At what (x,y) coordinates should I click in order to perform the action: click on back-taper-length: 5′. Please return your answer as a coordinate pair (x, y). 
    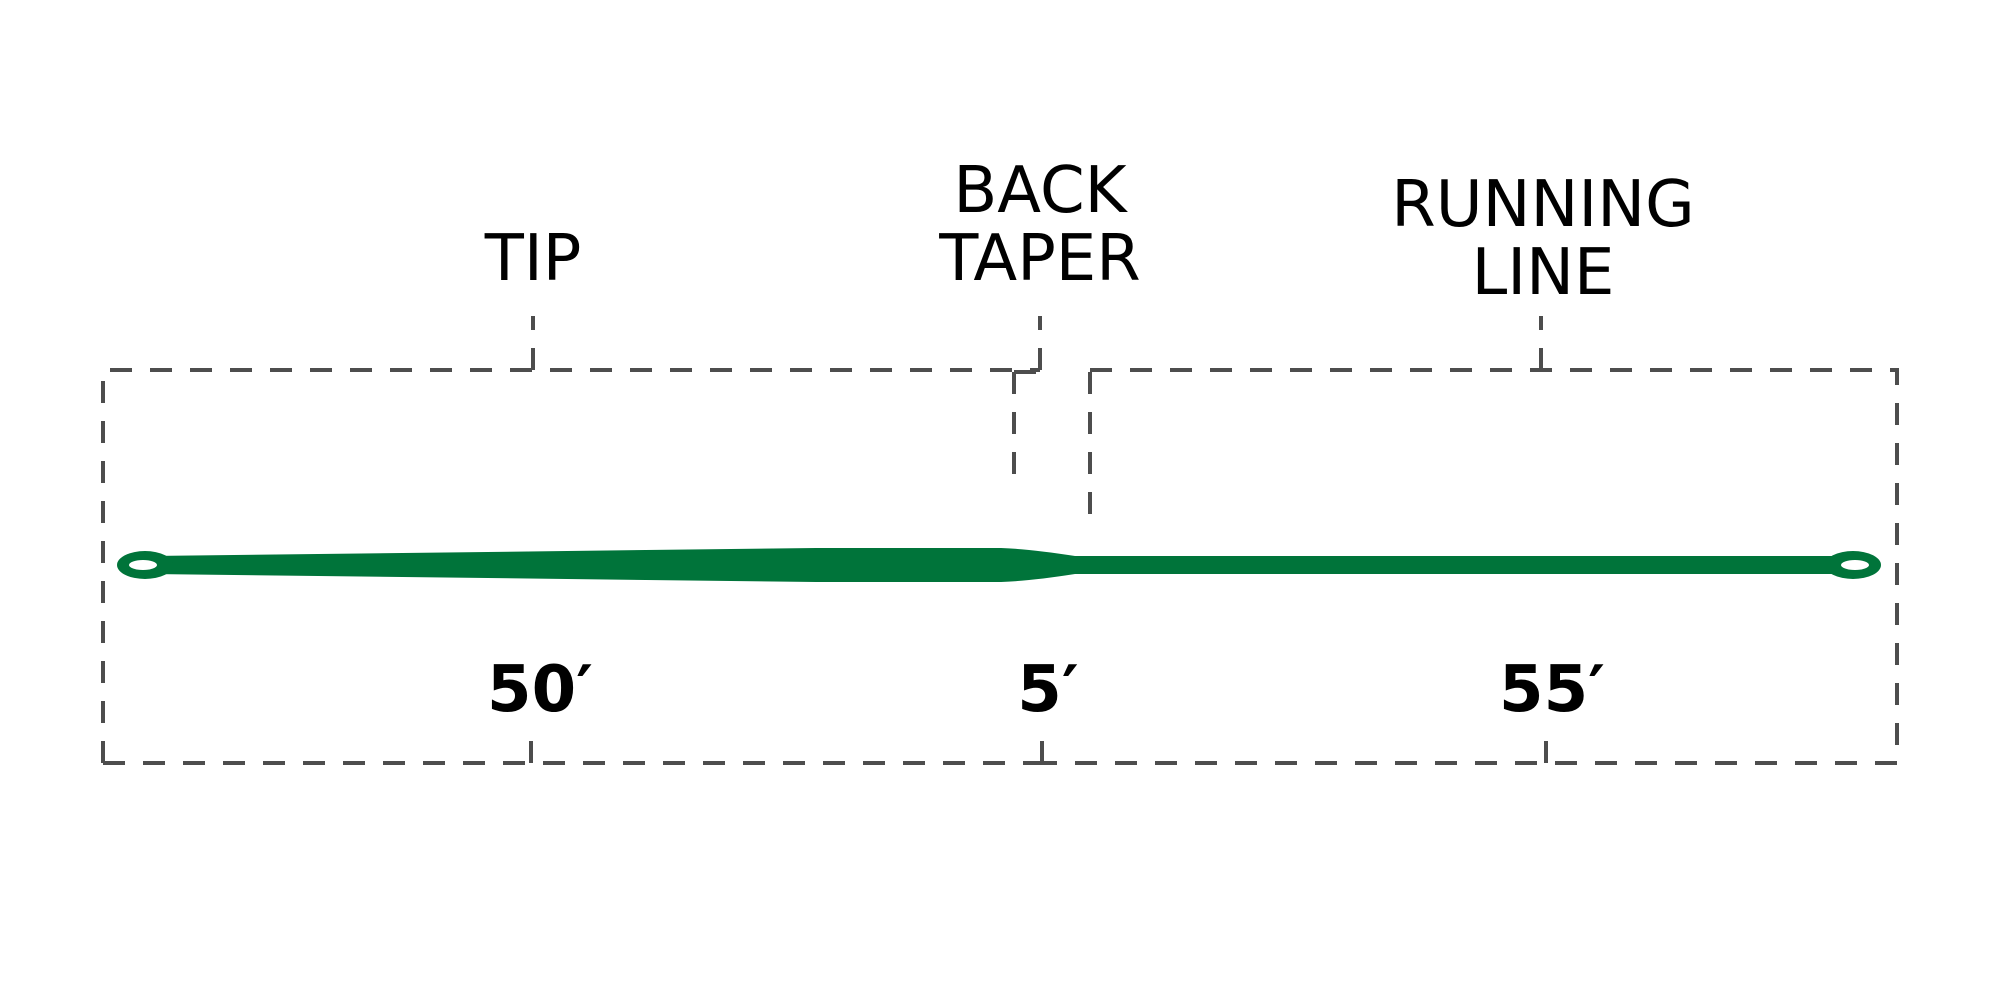
    Looking at the image, I should click on (1047, 690).